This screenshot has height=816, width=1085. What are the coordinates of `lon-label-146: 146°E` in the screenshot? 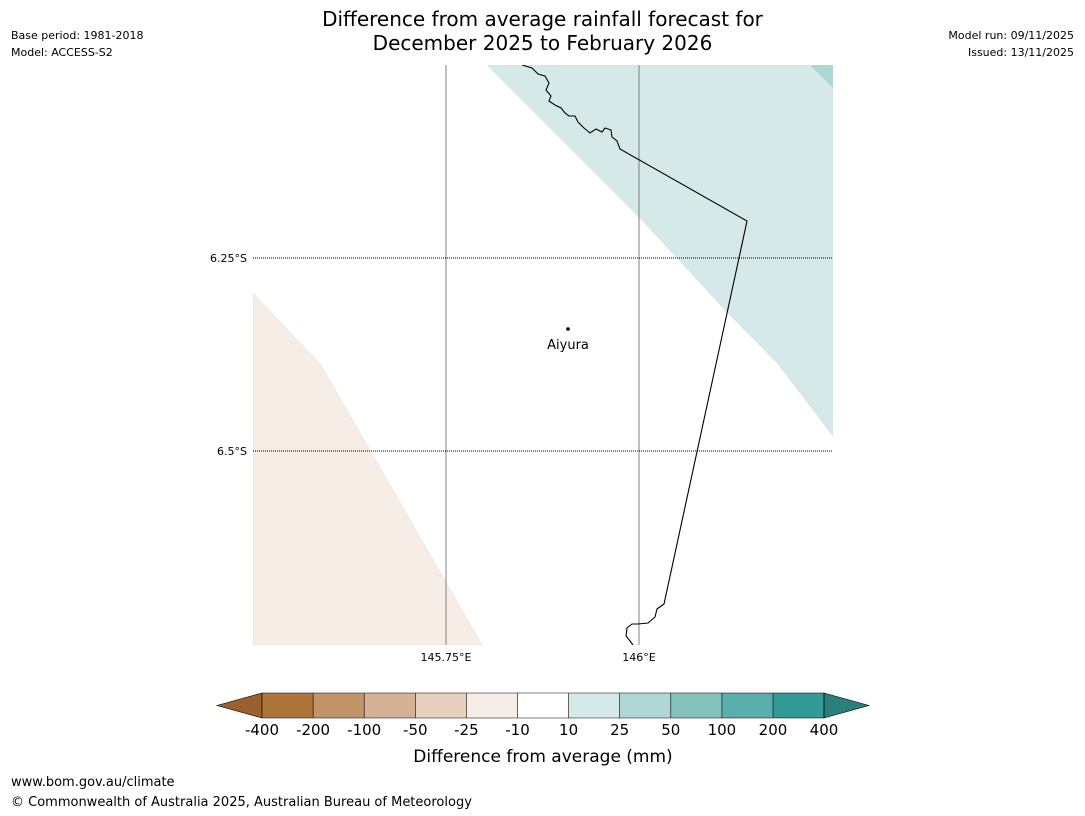 It's located at (638, 657).